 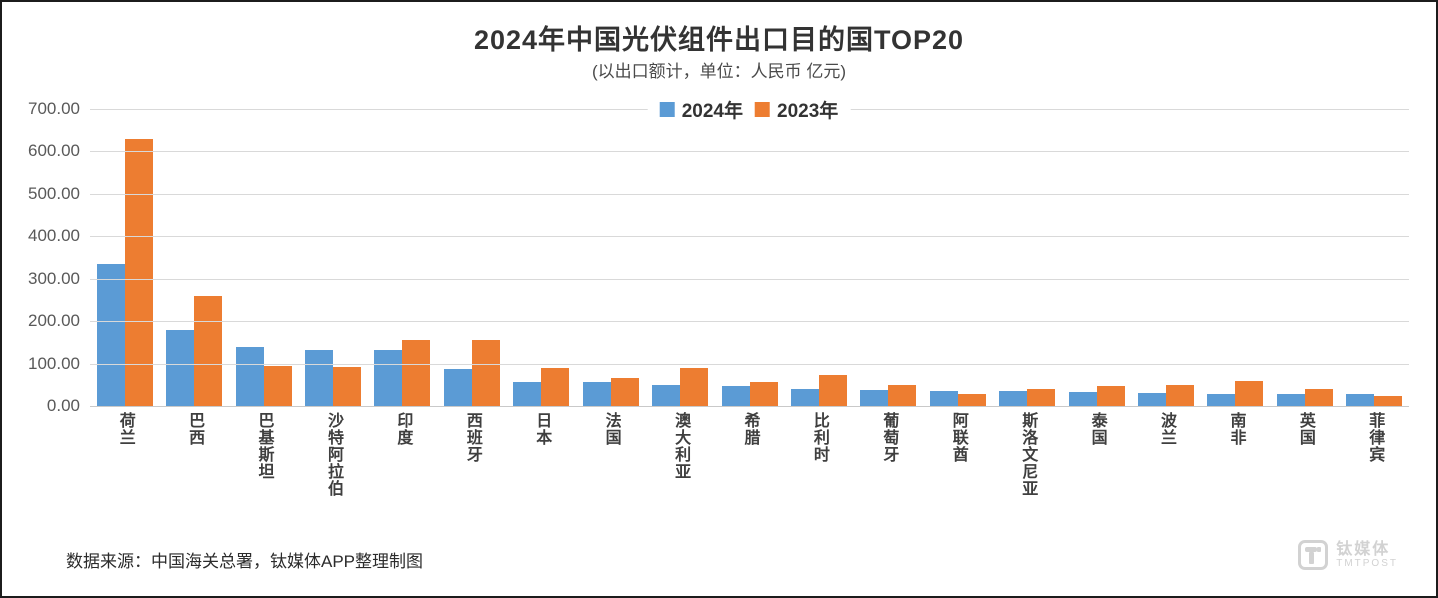 What do you see at coordinates (471, 257) in the screenshot?
I see `bar-group-西班牙` at bounding box center [471, 257].